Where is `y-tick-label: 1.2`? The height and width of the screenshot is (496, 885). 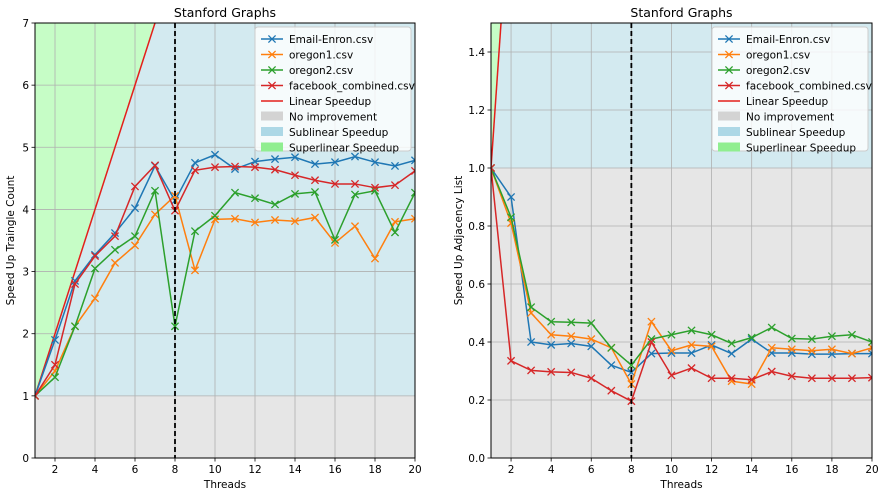 y-tick-label: 1.2 is located at coordinates (476, 111).